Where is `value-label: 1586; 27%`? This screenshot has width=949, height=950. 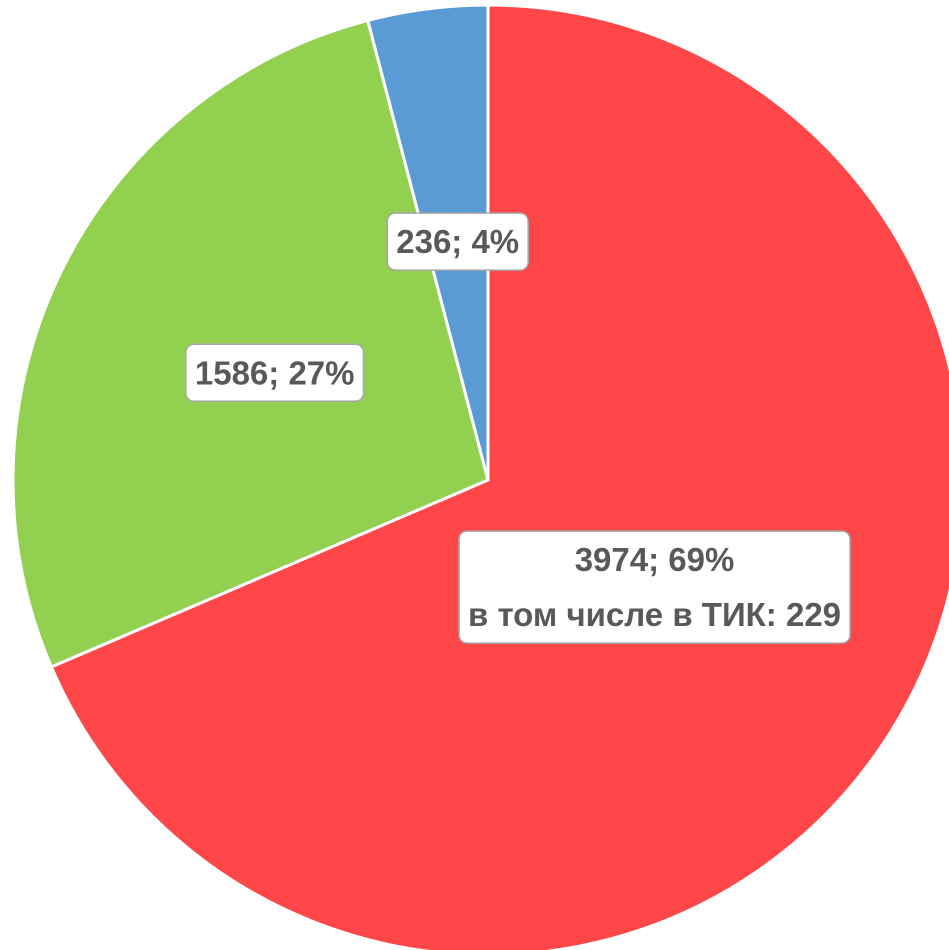 value-label: 1586; 27% is located at coordinates (275, 372).